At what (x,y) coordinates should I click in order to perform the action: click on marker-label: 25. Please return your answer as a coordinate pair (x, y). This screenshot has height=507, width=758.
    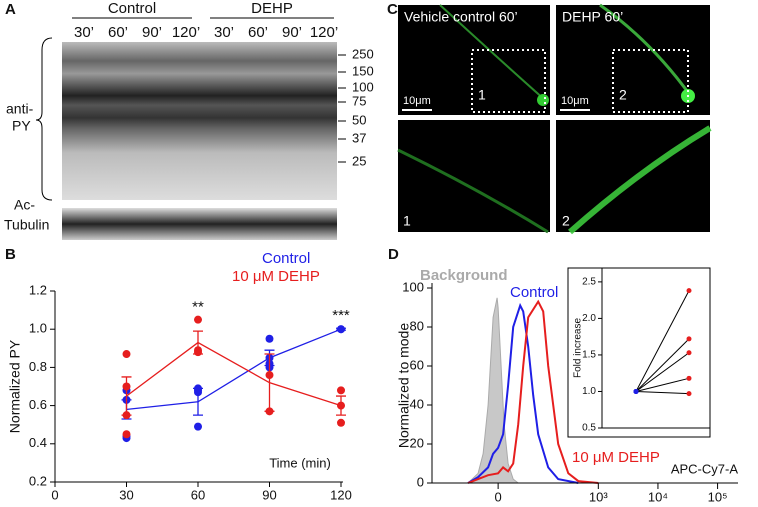
    Looking at the image, I should click on (359, 160).